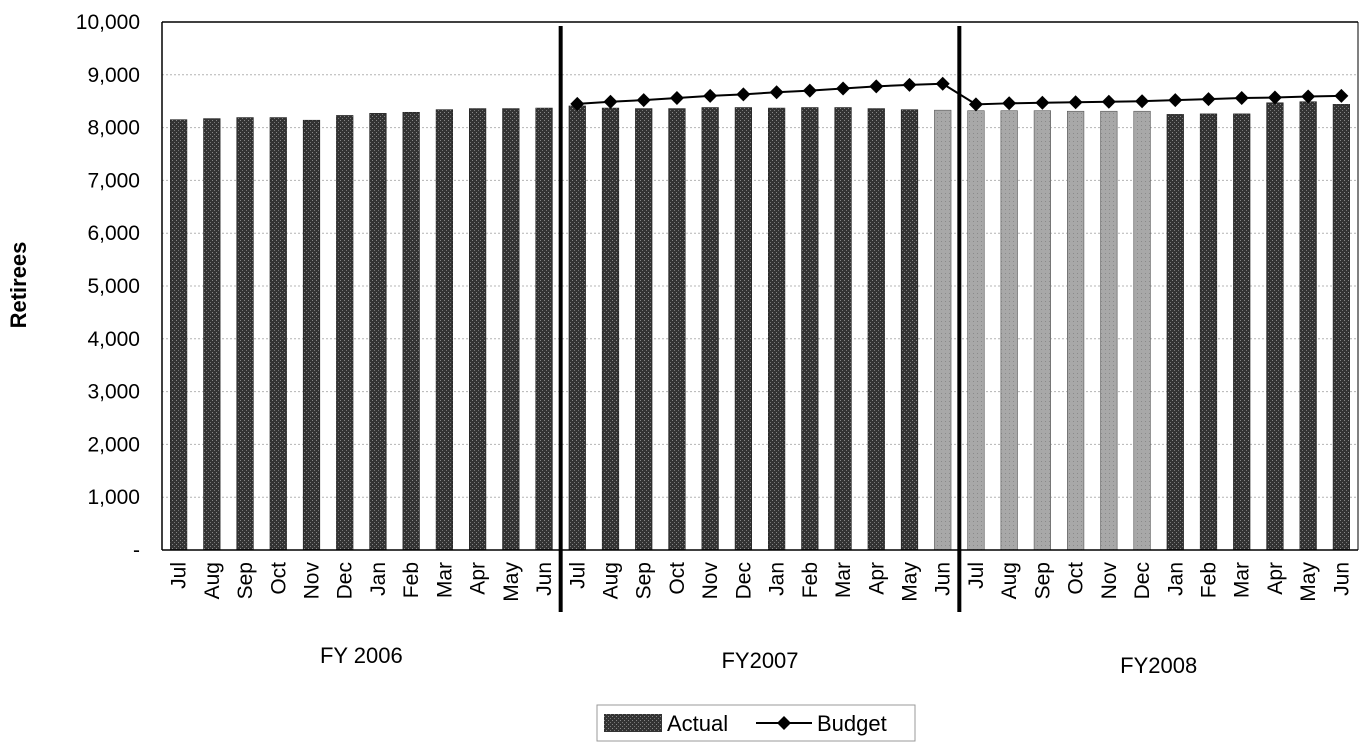 The height and width of the screenshot is (749, 1364). Describe the element at coordinates (810, 580) in the screenshot. I see `x-category-label: Feb` at that location.